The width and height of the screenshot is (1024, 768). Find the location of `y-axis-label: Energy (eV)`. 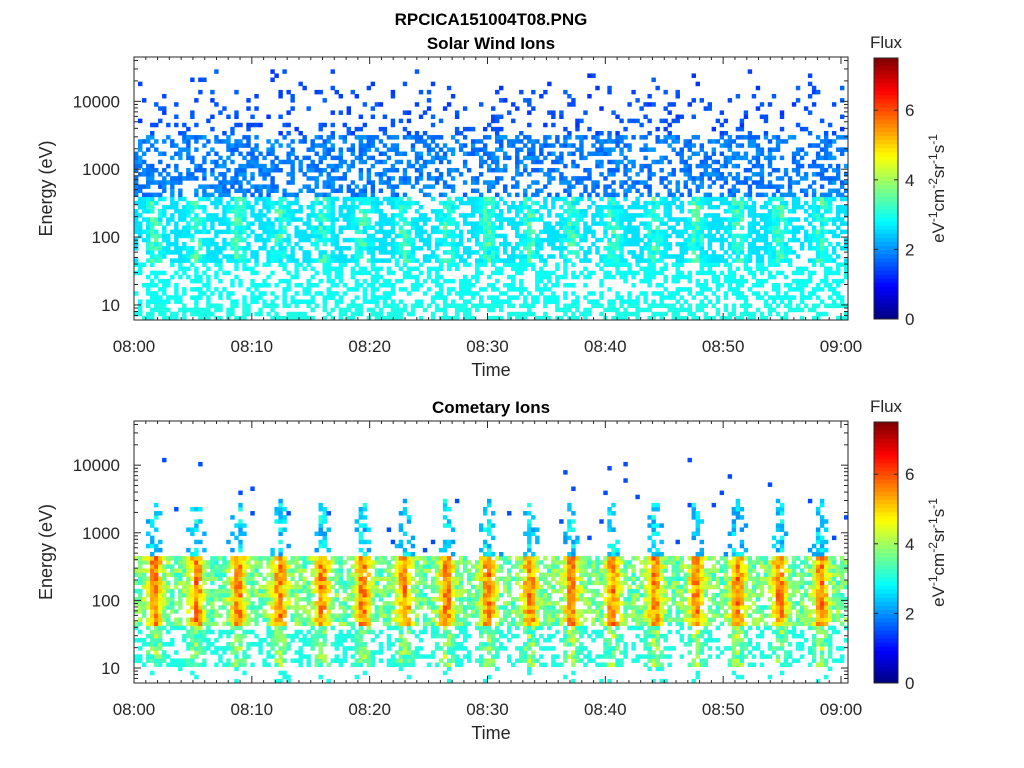

y-axis-label: Energy (eV) is located at coordinates (46, 188).